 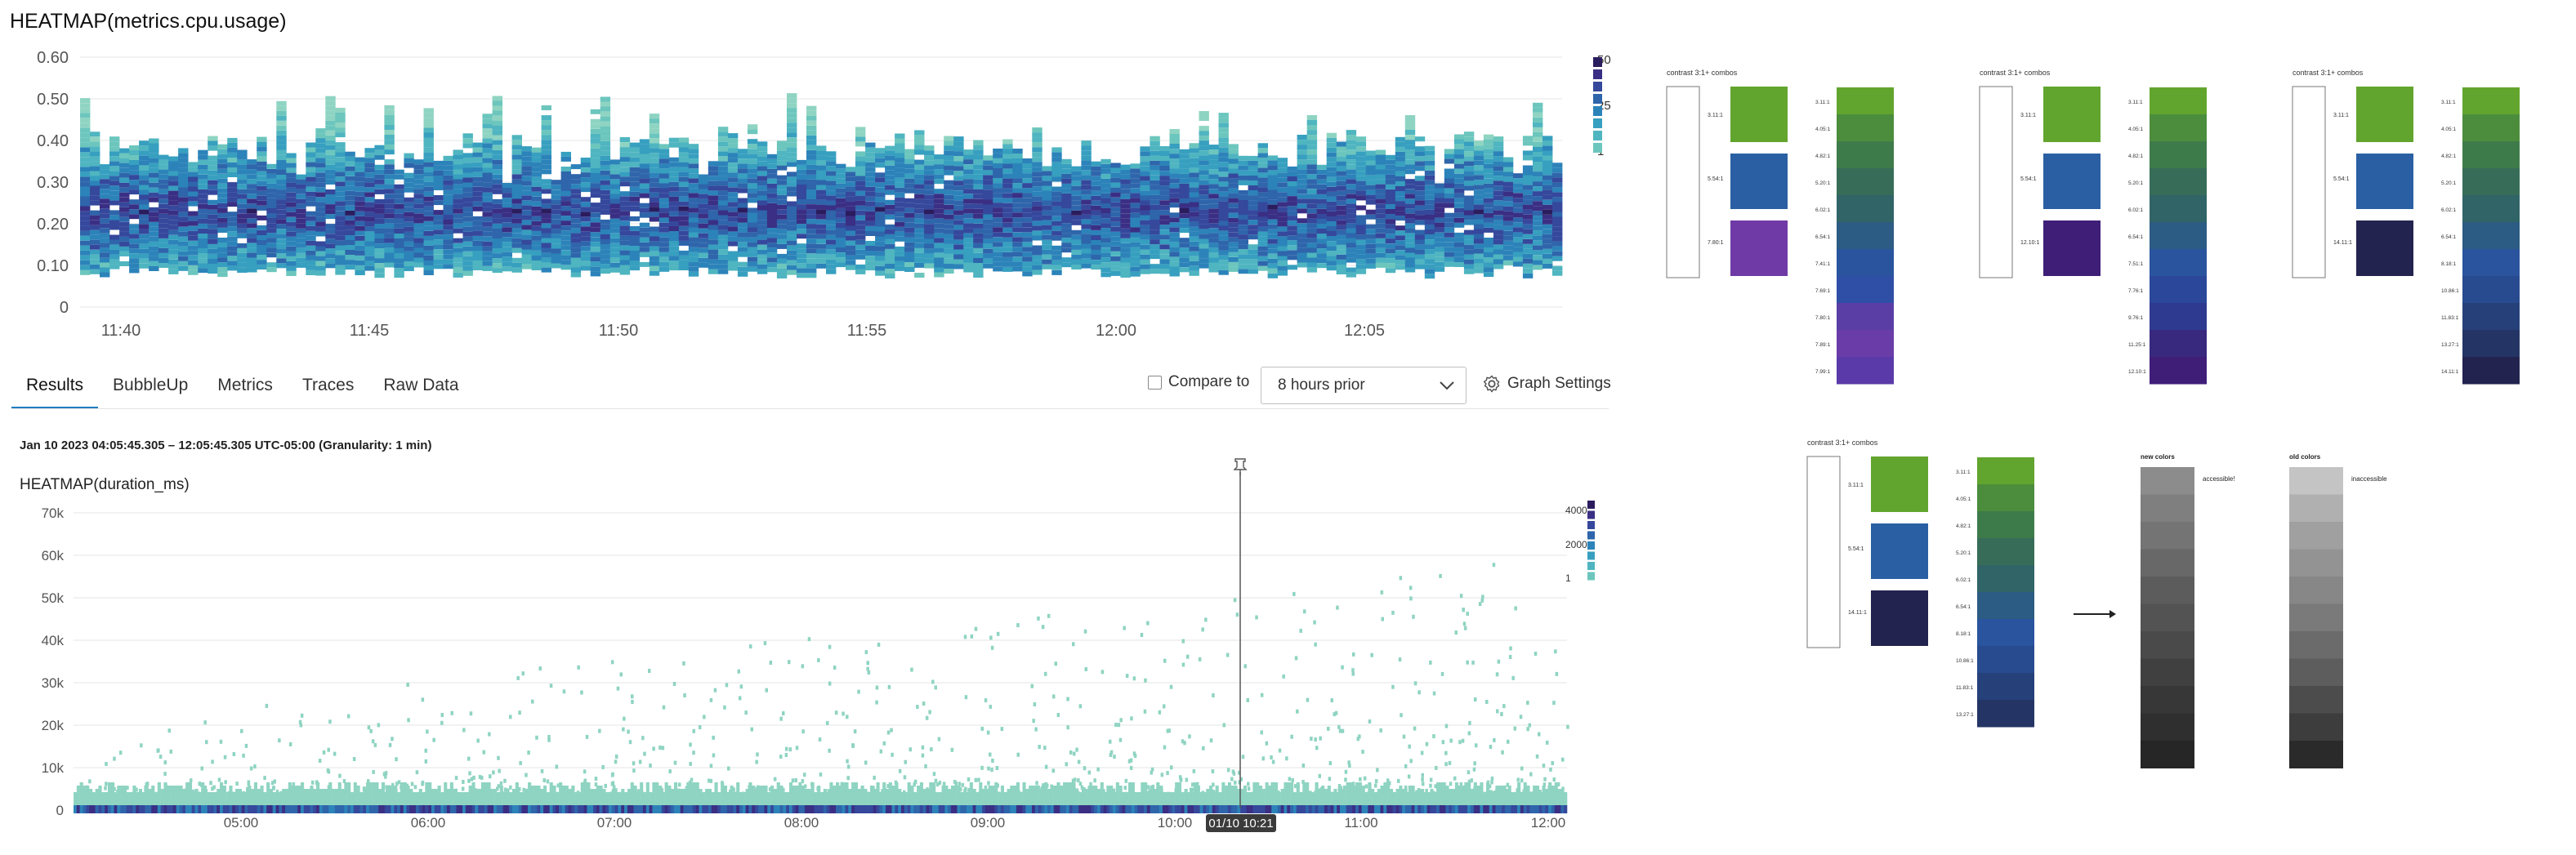 I want to click on graph-settings-button: Graph Settings, so click(x=1547, y=384).